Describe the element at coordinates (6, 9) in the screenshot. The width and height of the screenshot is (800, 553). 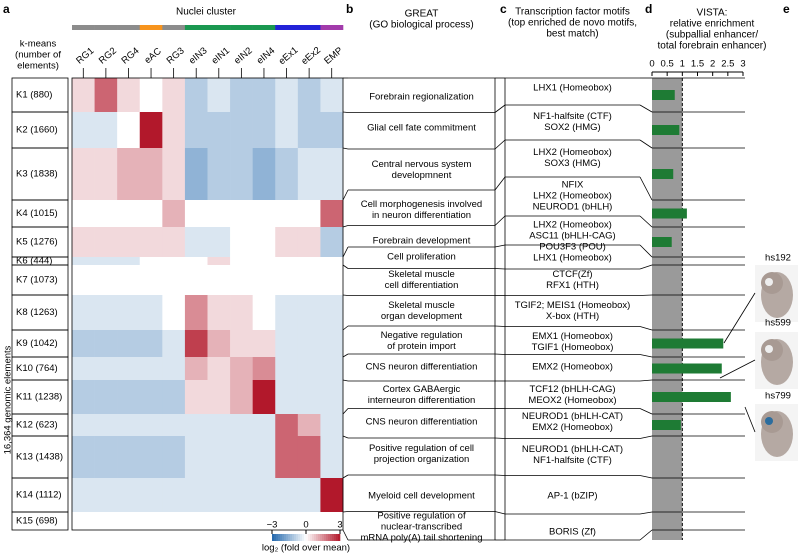
I see `panel-label: a` at that location.